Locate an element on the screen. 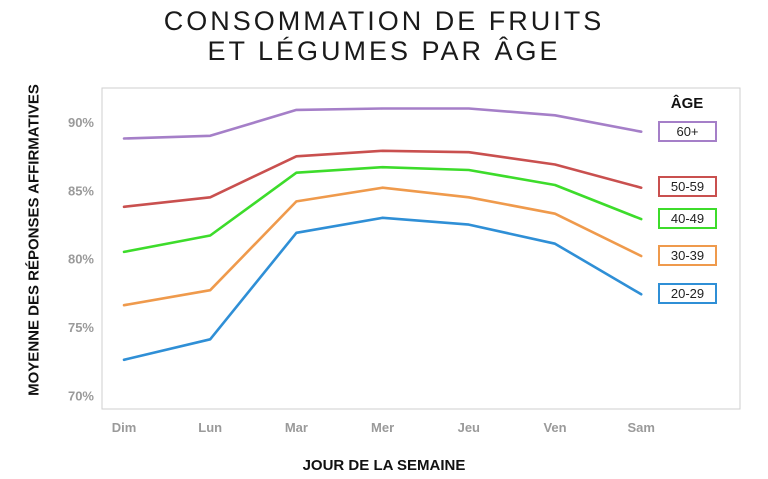 The height and width of the screenshot is (479, 768). legend-label-20-29: 20-29 is located at coordinates (687, 293).